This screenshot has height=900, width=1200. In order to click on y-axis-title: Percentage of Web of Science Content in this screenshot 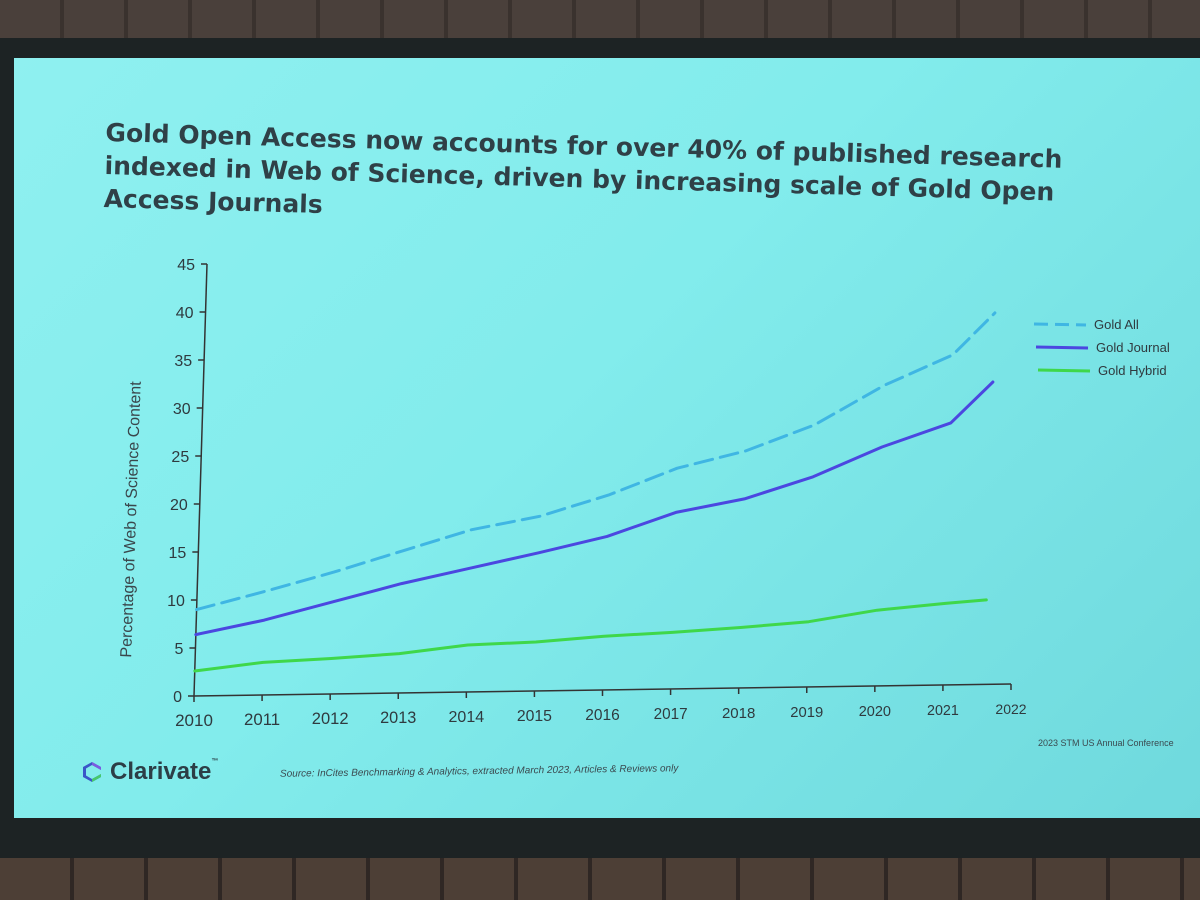, I will do `click(131, 519)`.